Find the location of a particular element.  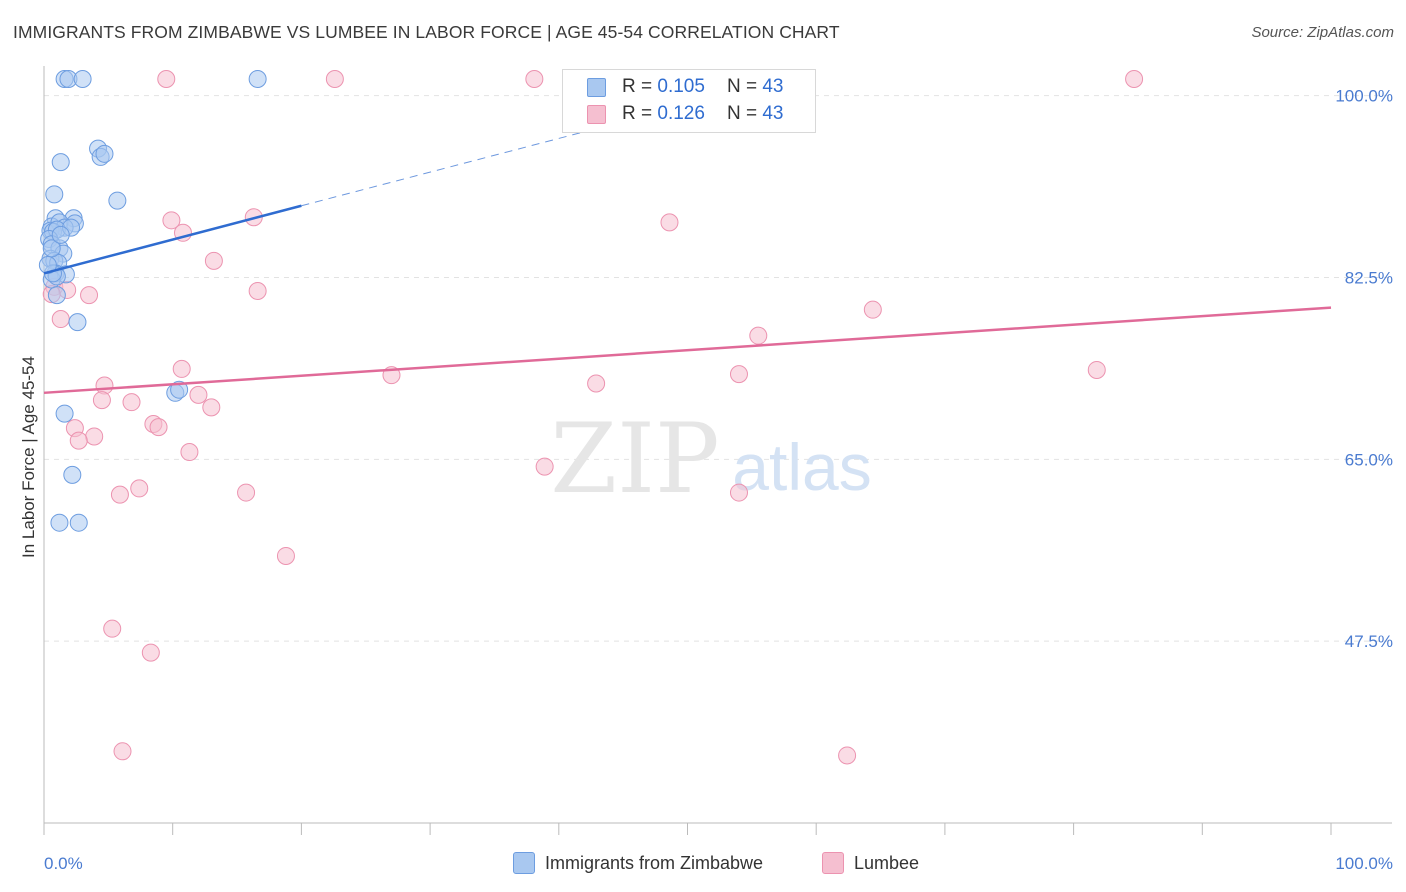

legend-r-value-zimbabwe: 0.105 is located at coordinates (681, 86).